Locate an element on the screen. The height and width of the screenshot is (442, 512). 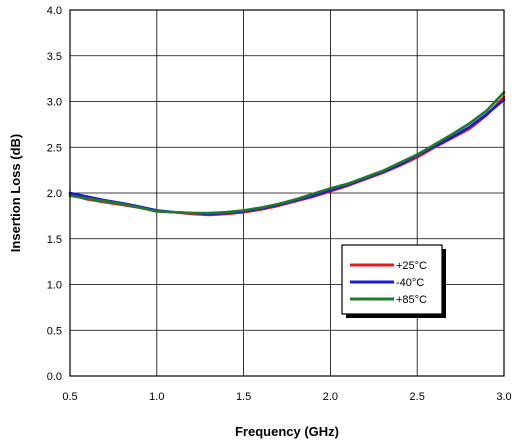
x-tick-label: 1.0 is located at coordinates (156, 397).